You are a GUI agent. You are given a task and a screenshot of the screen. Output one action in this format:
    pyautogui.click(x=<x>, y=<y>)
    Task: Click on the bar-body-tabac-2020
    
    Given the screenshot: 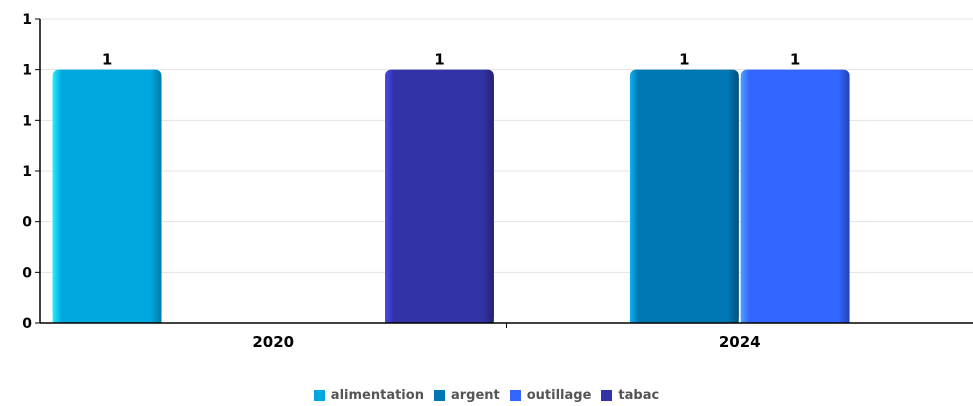 What is the action you would take?
    pyautogui.click(x=439, y=200)
    